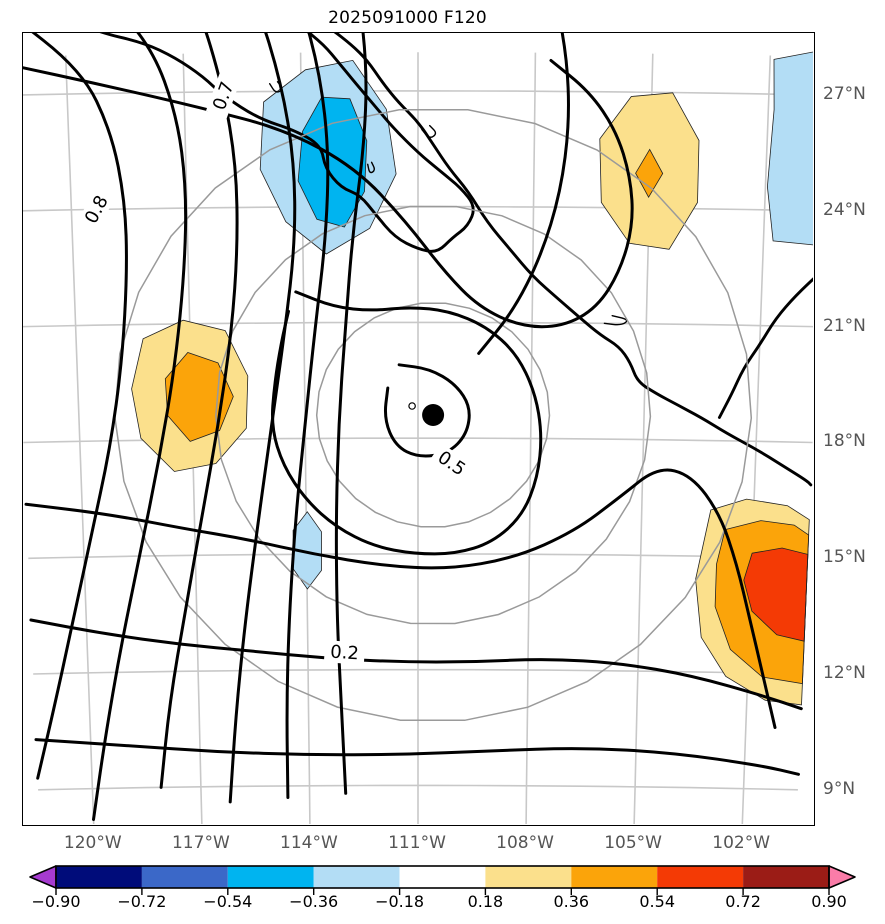  What do you see at coordinates (314, 901) in the screenshot?
I see `colorbar-tick-label: −0.36` at bounding box center [314, 901].